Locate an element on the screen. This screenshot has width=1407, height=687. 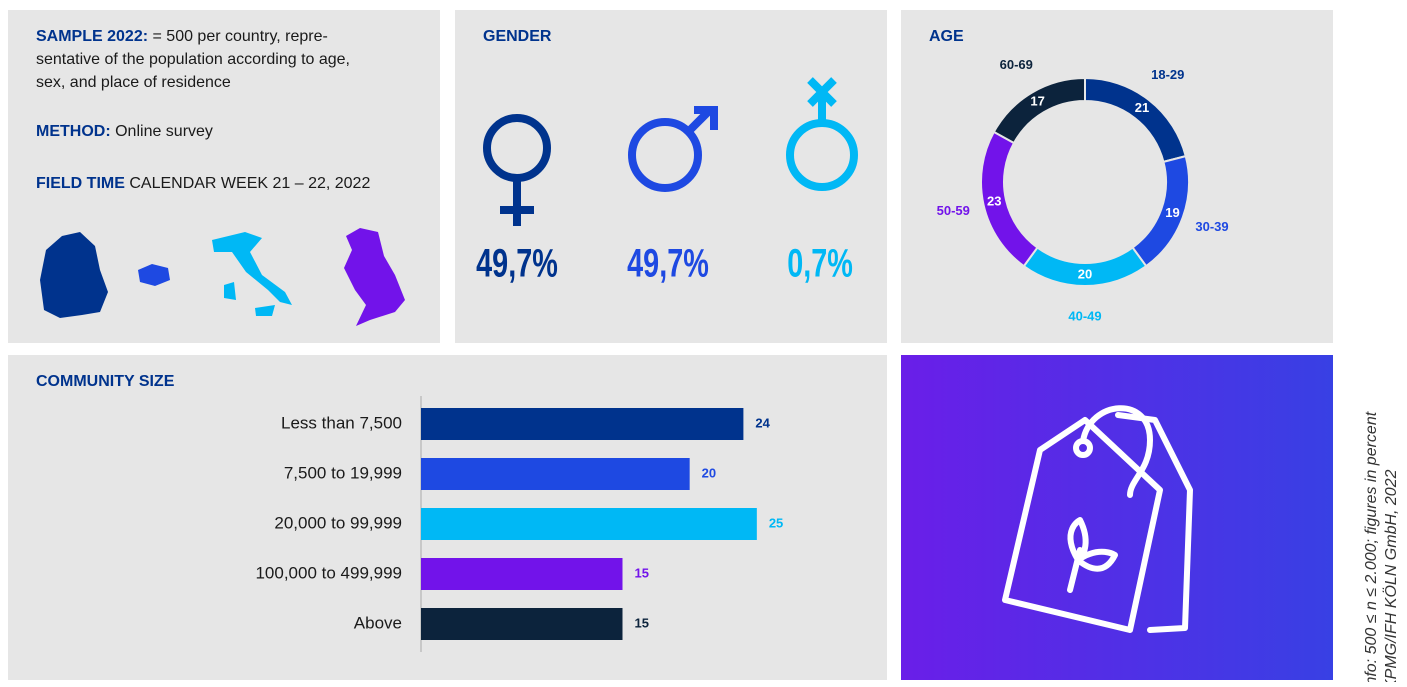
sample-text: SAMPLE 2022: = 500 per country, repre- is located at coordinates (182, 36).